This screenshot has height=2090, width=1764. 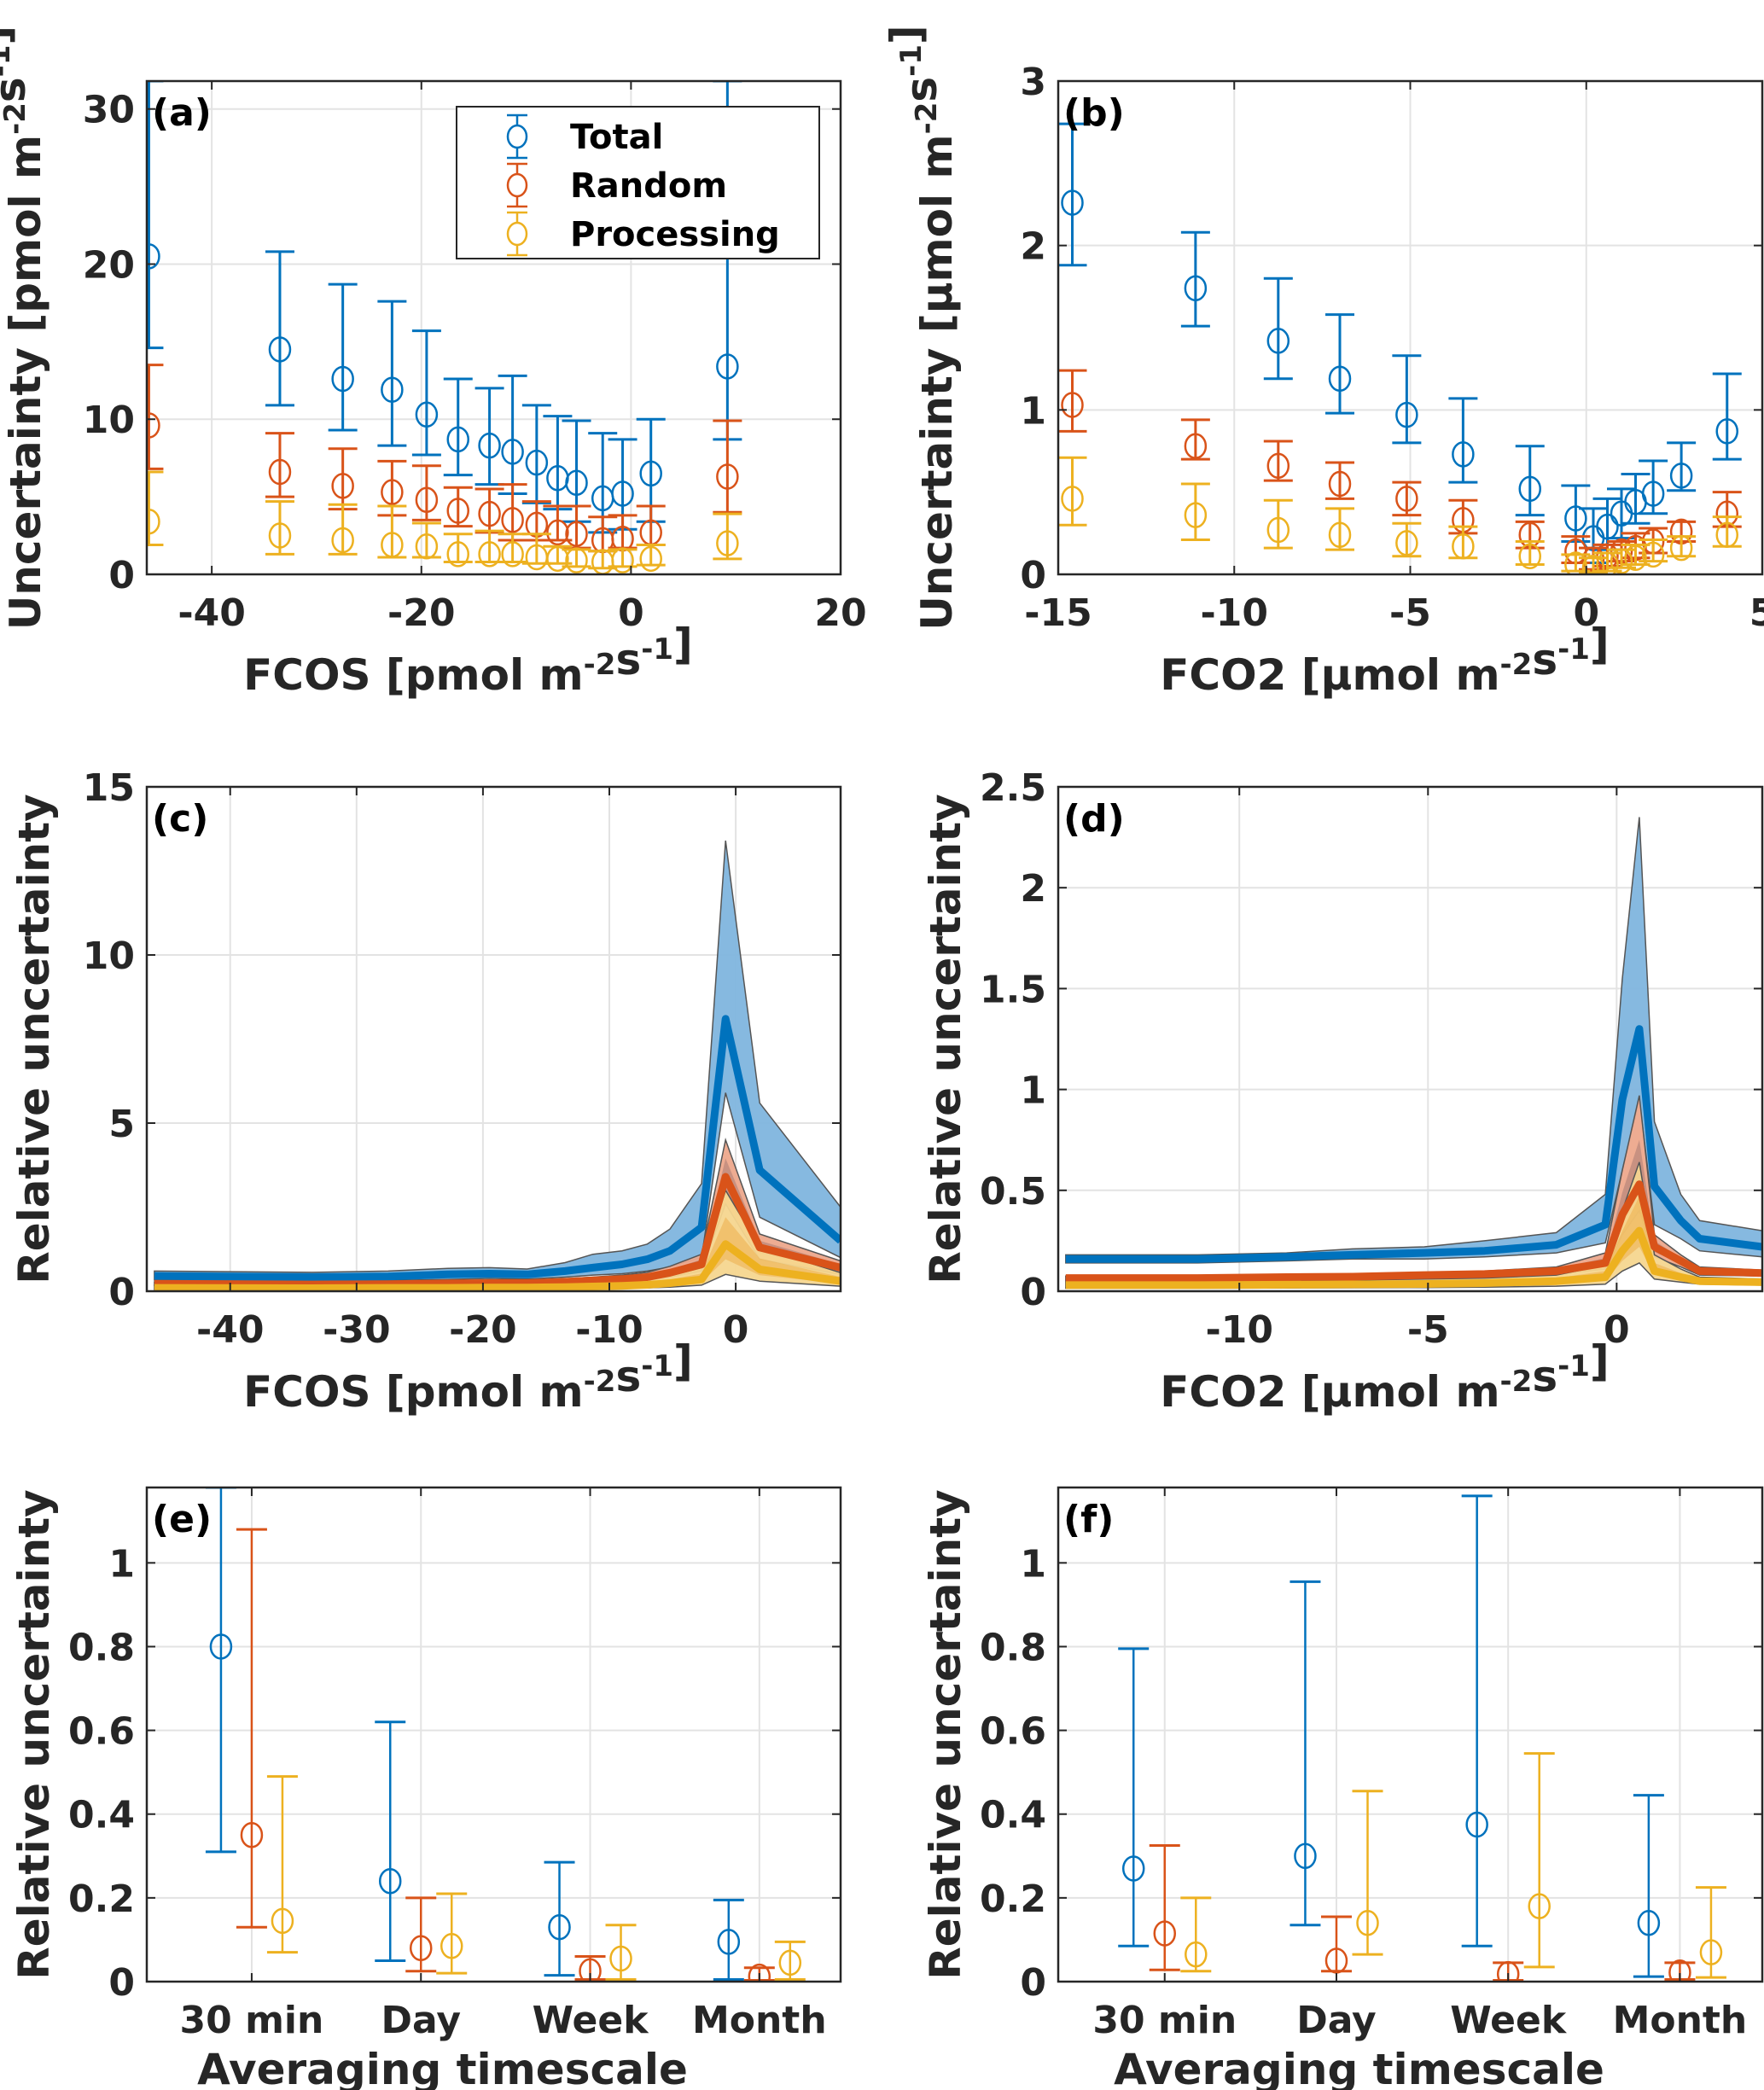 I want to click on legend-entry: Random, so click(x=616, y=185).